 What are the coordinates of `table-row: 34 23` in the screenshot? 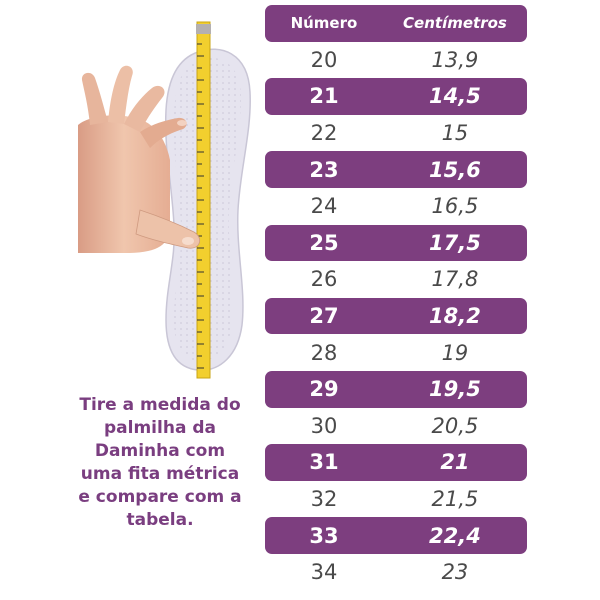 It's located at (396, 572).